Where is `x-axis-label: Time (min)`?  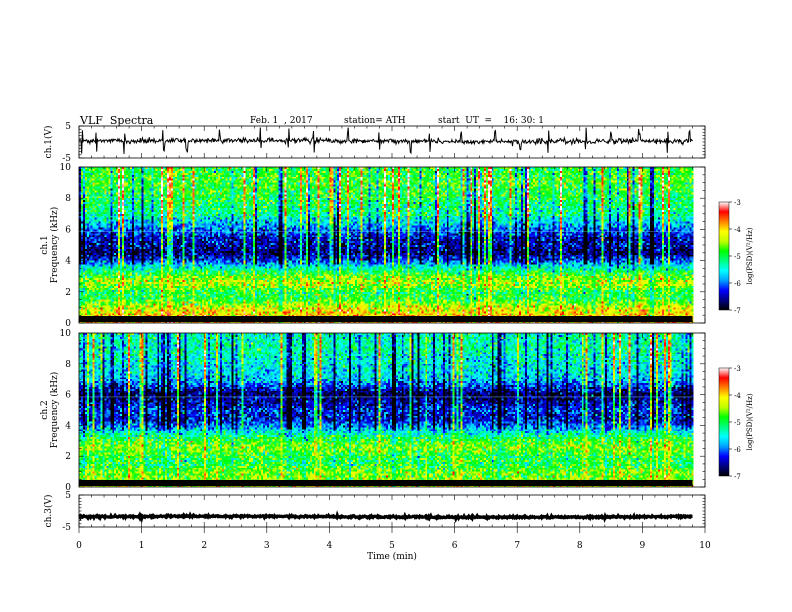
x-axis-label: Time (min) is located at coordinates (392, 556).